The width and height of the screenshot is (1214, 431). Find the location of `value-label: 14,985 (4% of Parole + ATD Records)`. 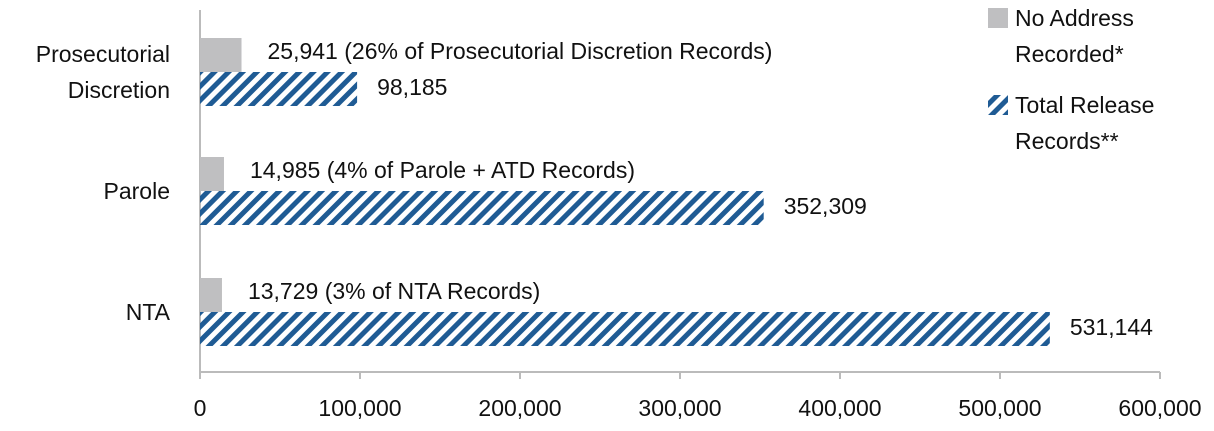

value-label: 14,985 (4% of Parole + ATD Records) is located at coordinates (442, 170).